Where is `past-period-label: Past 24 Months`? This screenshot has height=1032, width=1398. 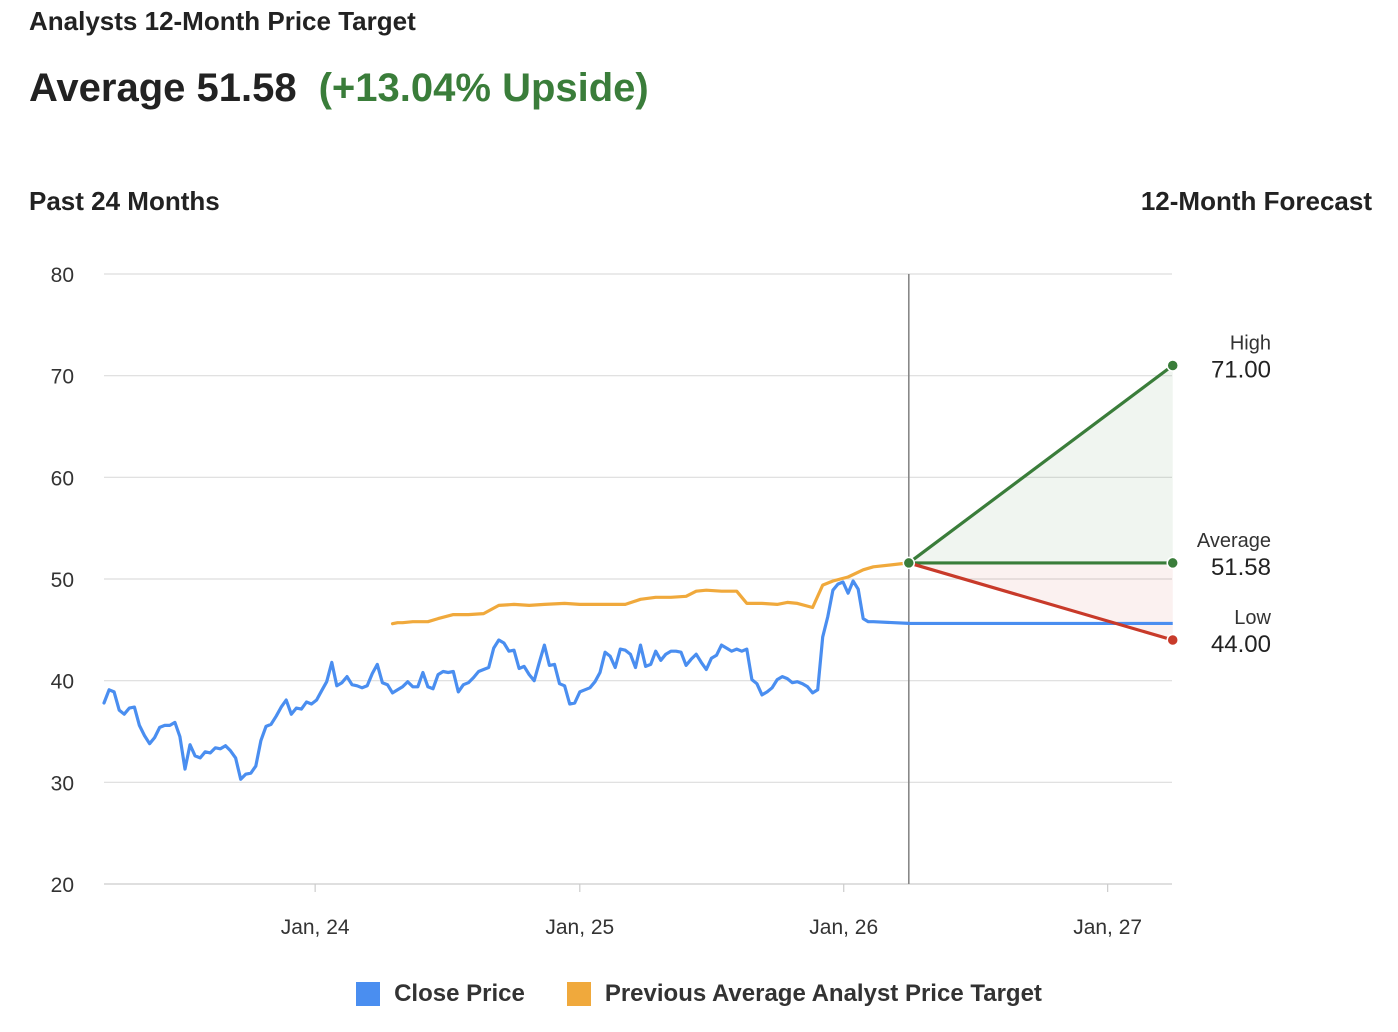 past-period-label: Past 24 Months is located at coordinates (124, 201).